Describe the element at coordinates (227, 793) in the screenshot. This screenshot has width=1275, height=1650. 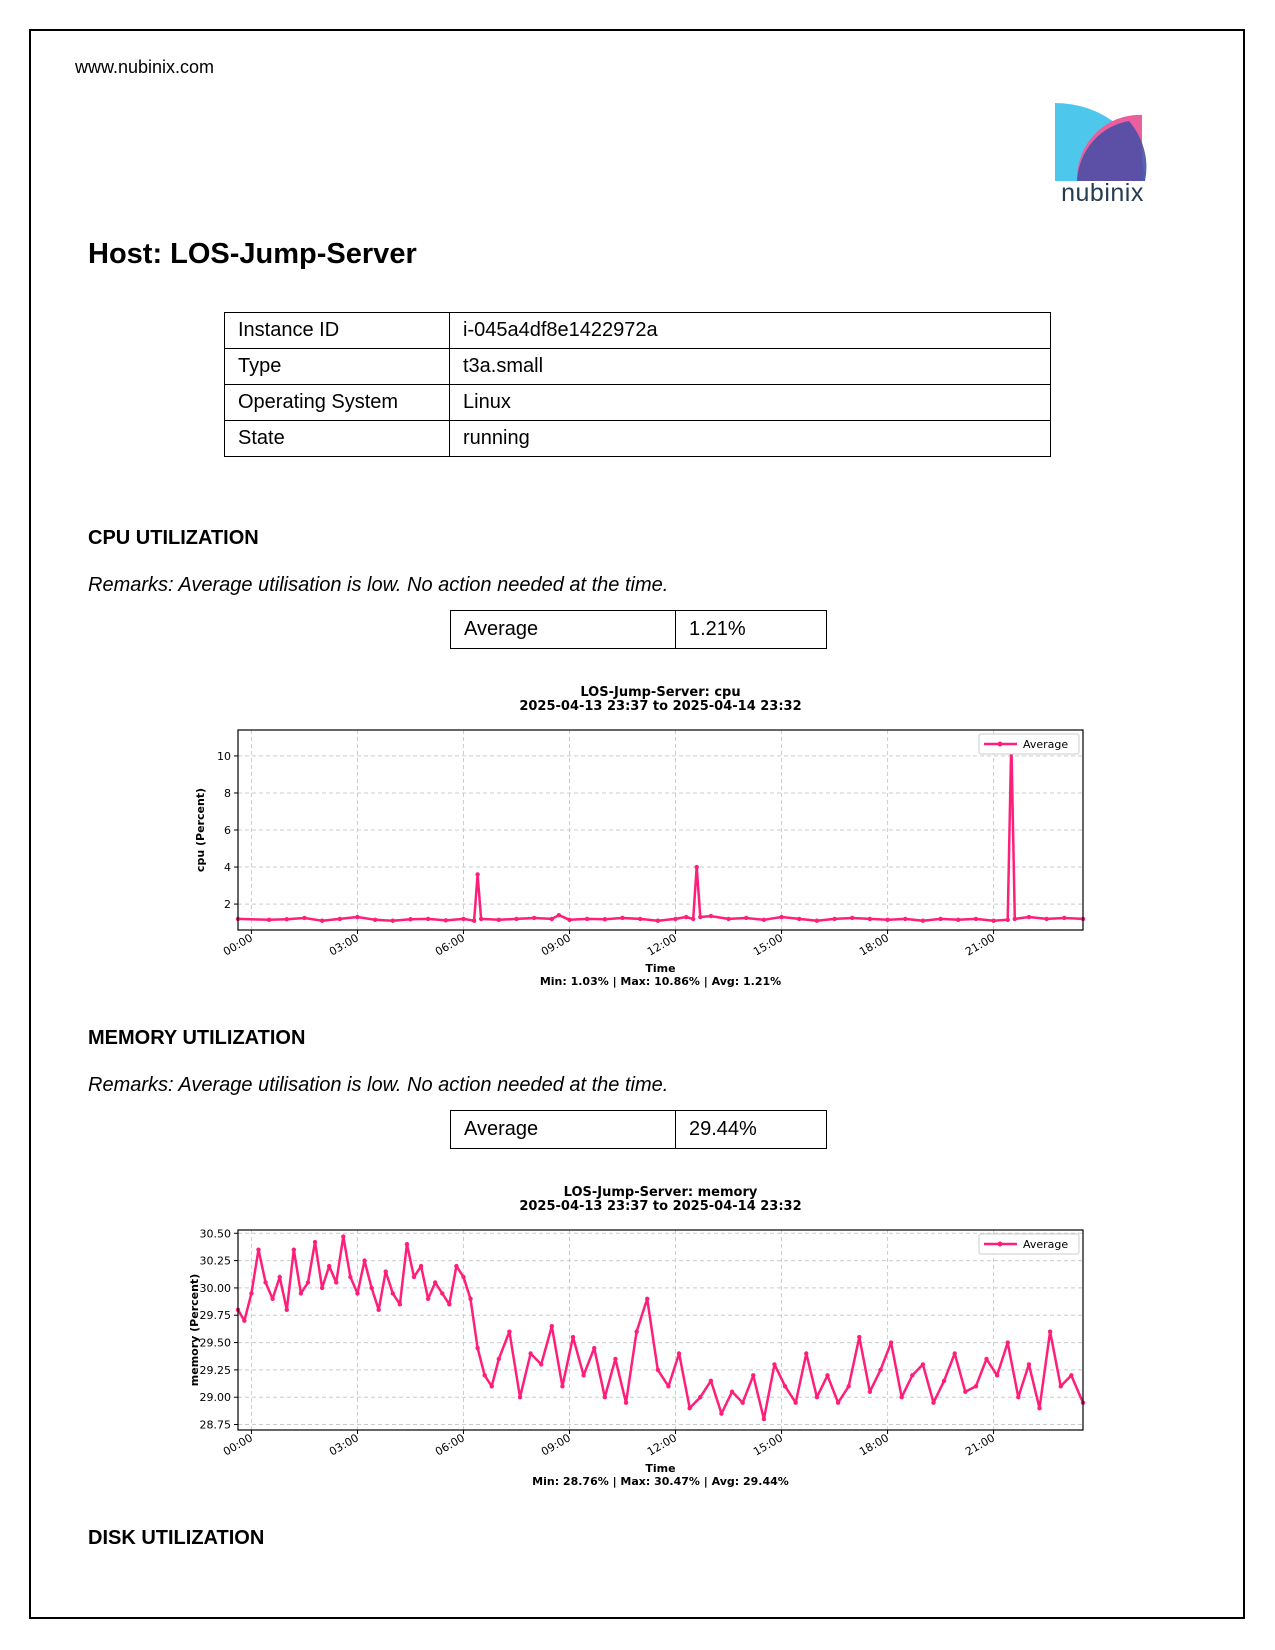
I see `y-tick-label: 8` at that location.